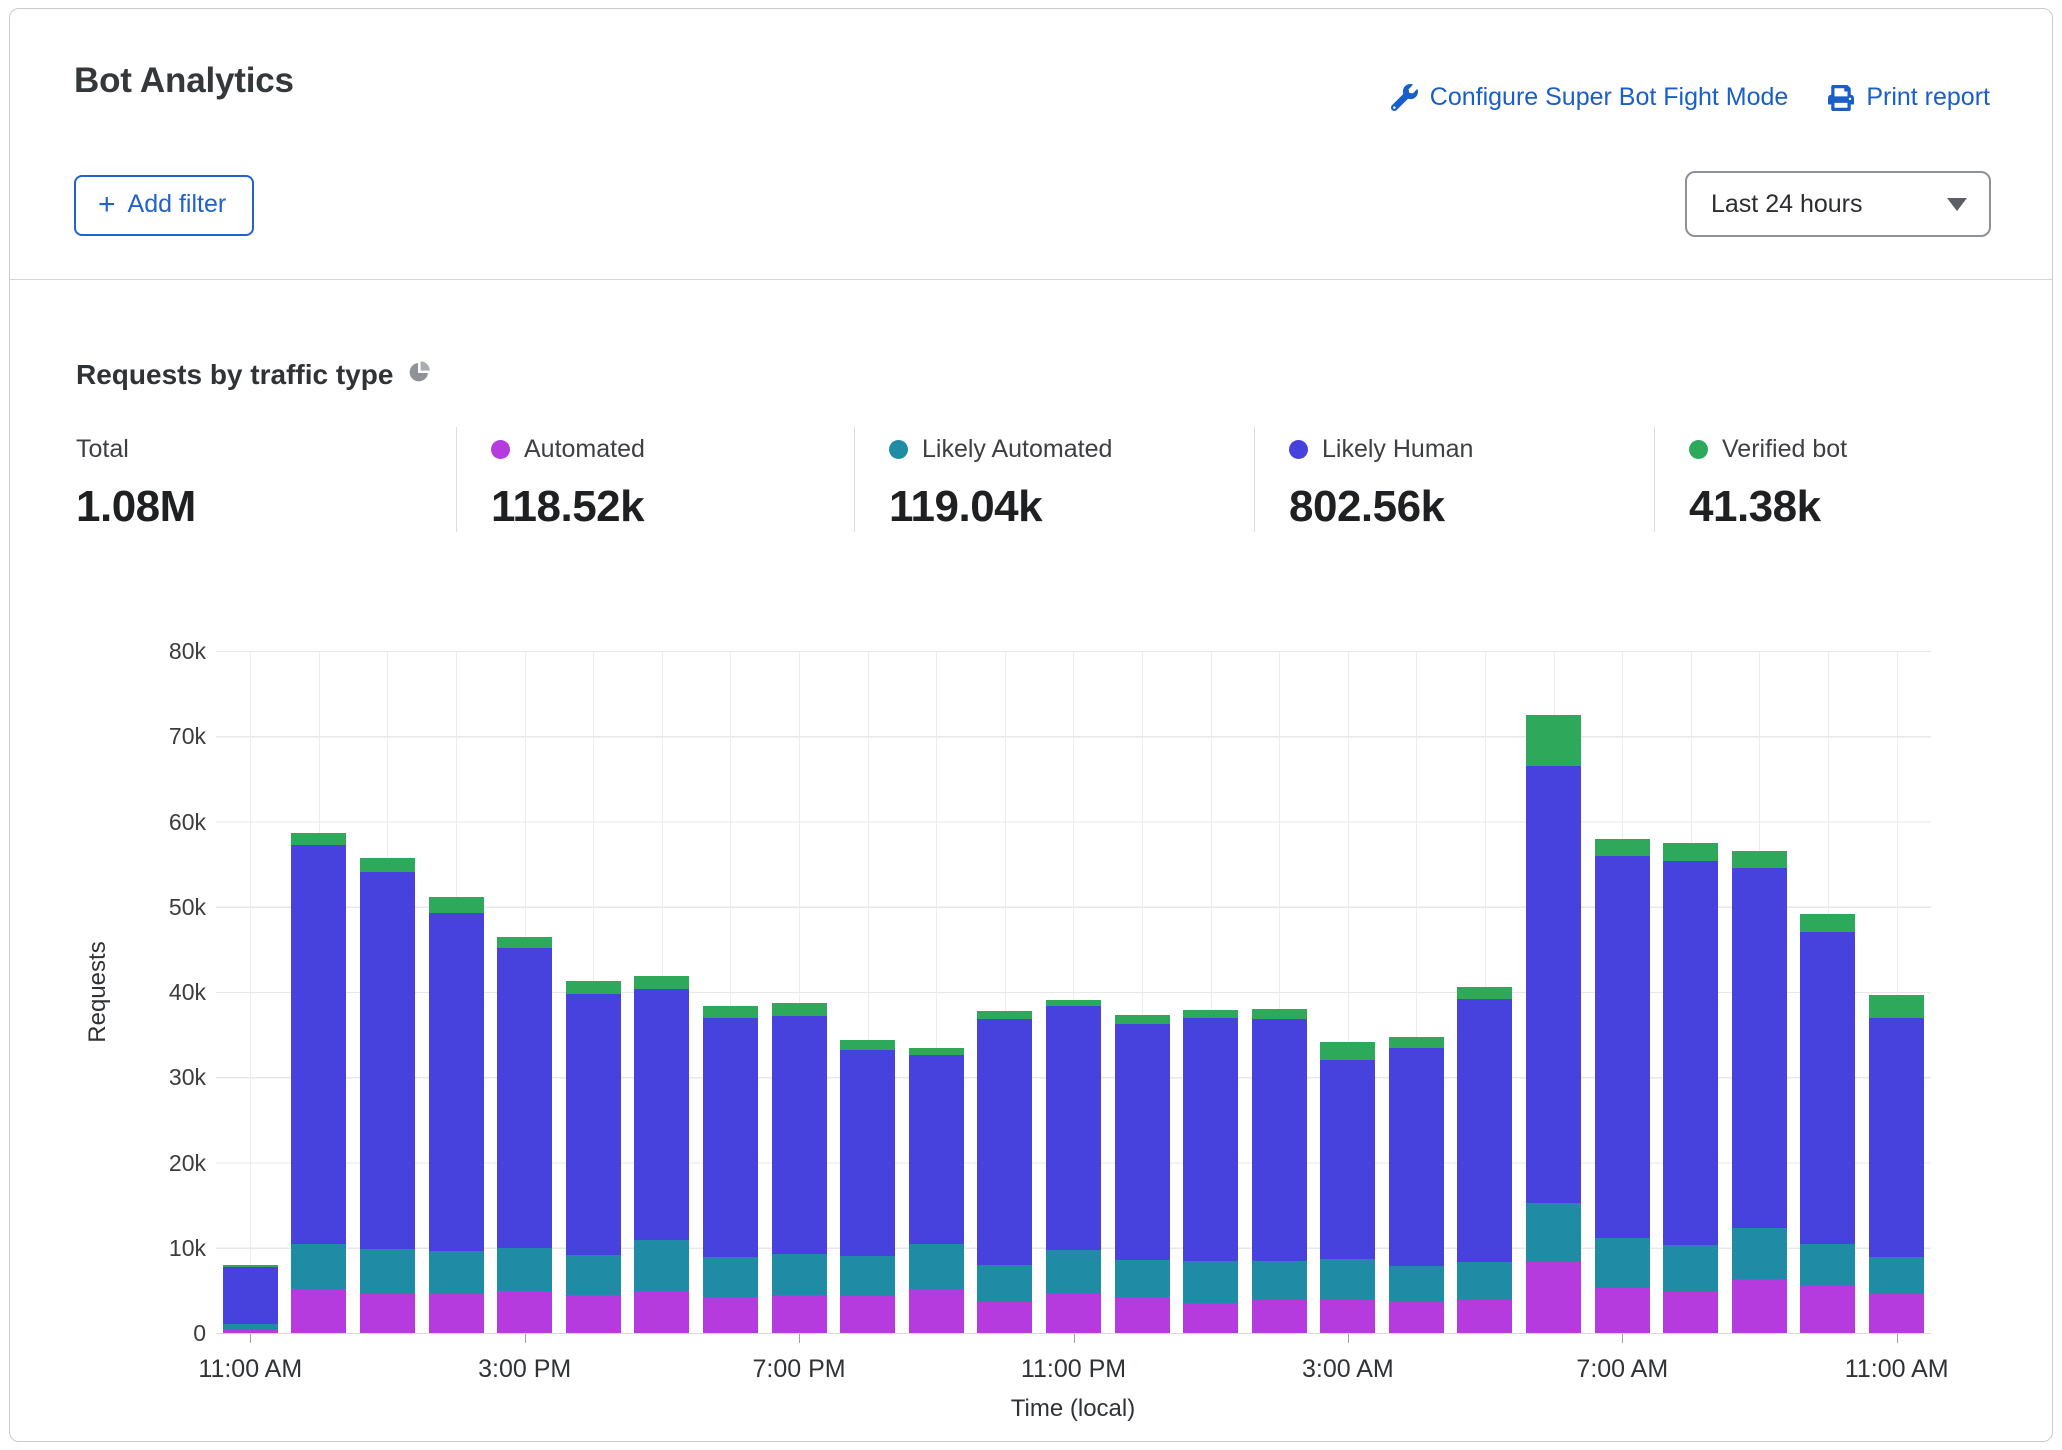 This screenshot has height=1450, width=2062. I want to click on section-title: Requests by traffic type, so click(253, 375).